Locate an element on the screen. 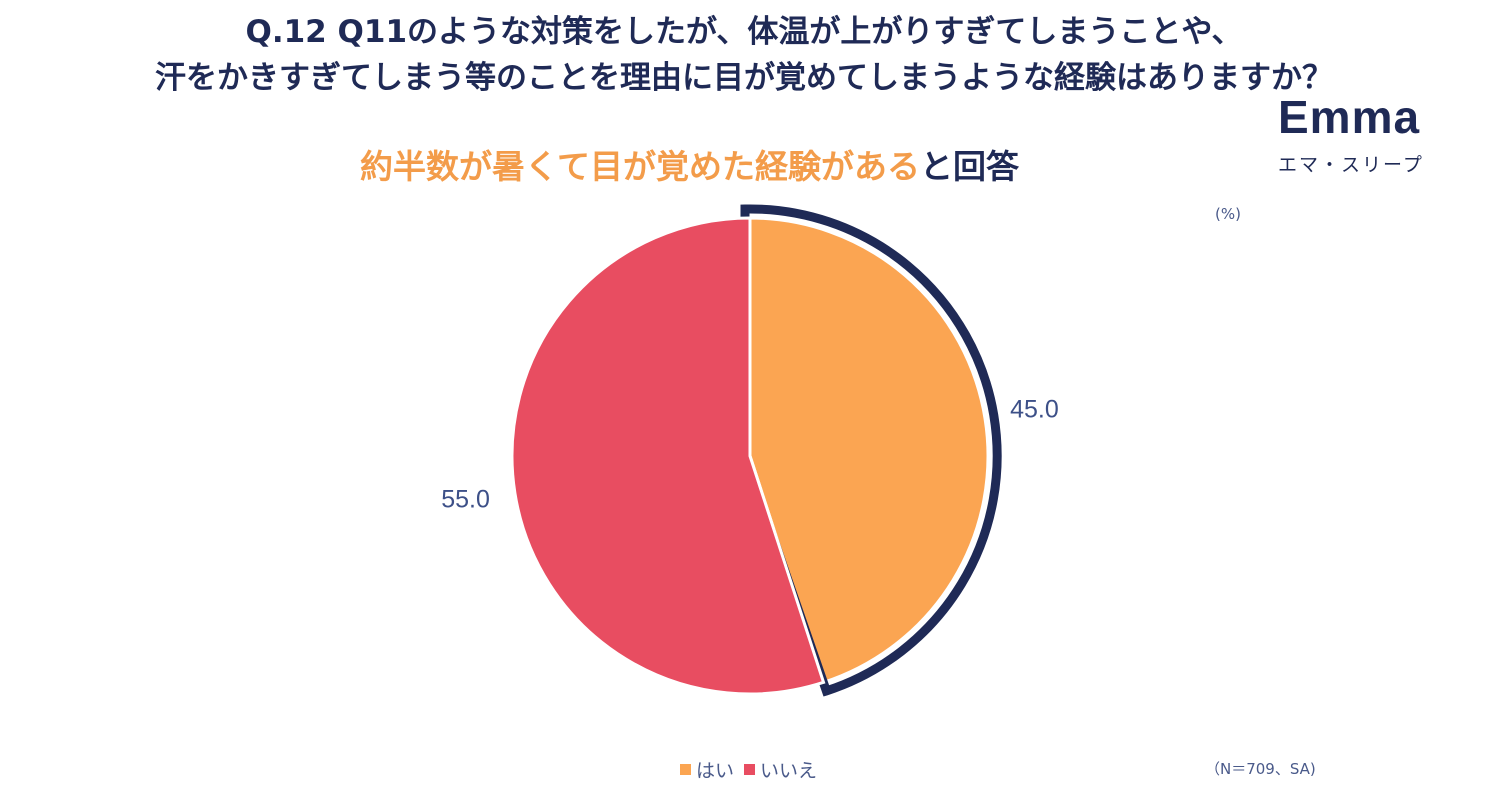 The height and width of the screenshot is (795, 1488). legend-label-yes: はい is located at coordinates (715, 771).